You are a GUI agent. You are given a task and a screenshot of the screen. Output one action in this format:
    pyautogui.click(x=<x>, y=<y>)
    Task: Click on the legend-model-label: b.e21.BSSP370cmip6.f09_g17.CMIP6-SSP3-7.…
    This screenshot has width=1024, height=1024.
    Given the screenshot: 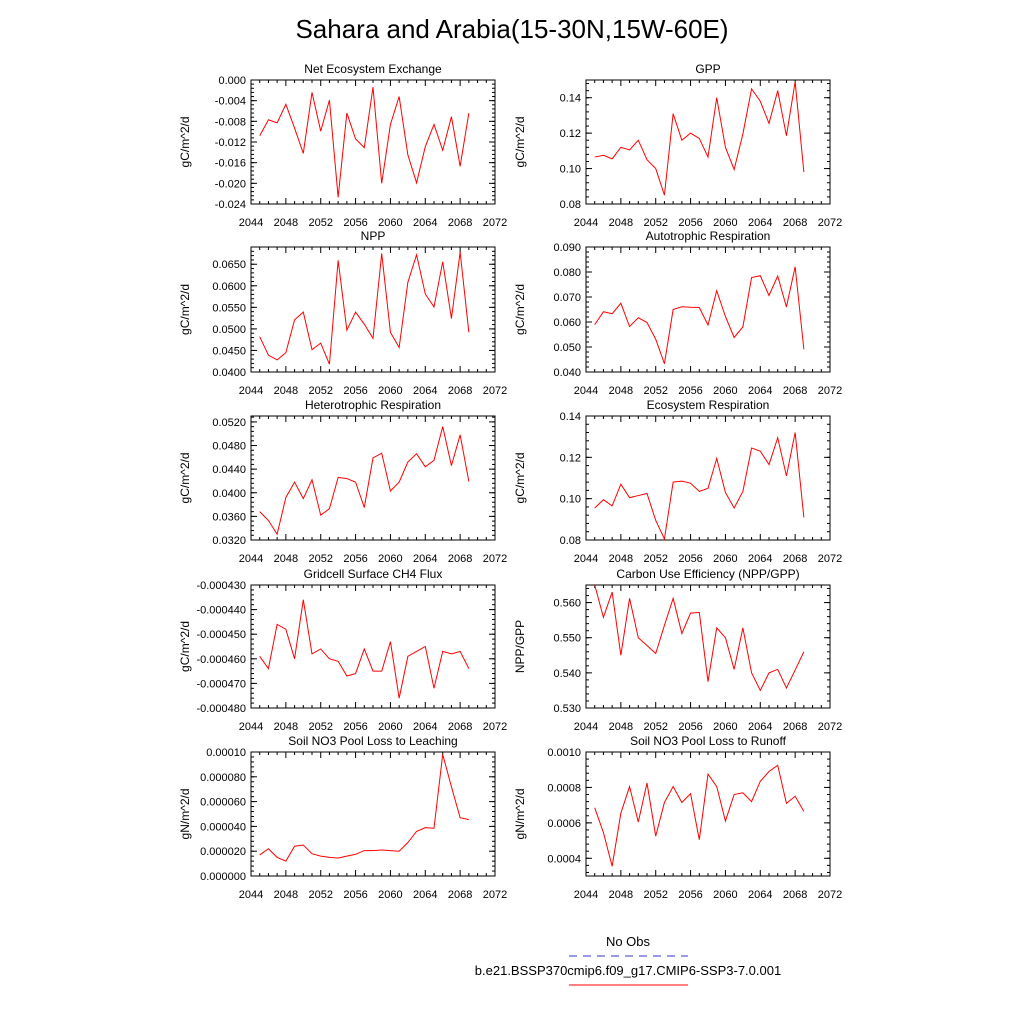 What is the action you would take?
    pyautogui.click(x=628, y=970)
    